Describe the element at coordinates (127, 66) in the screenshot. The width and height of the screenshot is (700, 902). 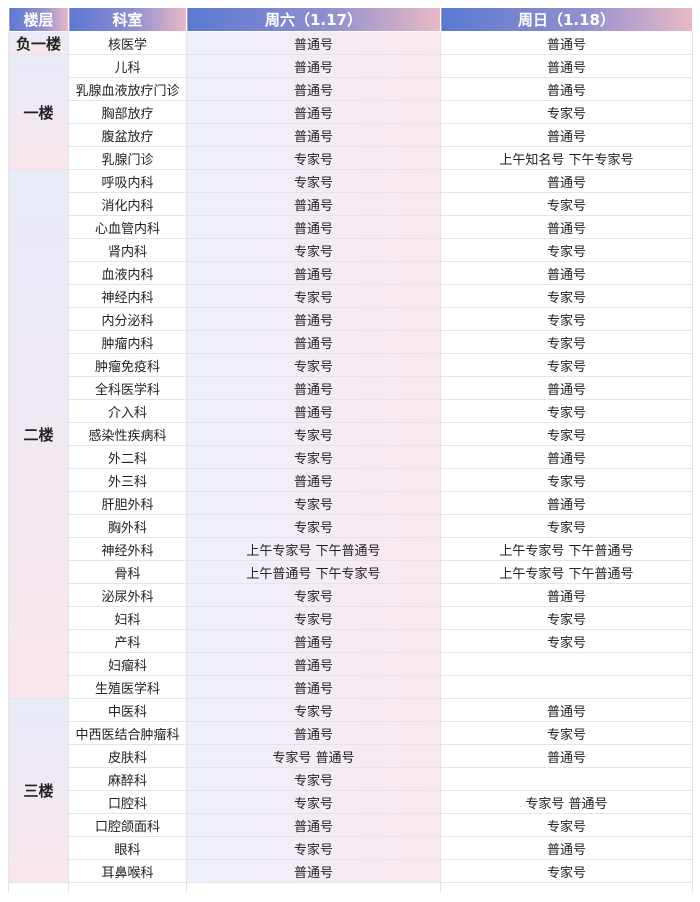
I see `department-cell: 儿科` at that location.